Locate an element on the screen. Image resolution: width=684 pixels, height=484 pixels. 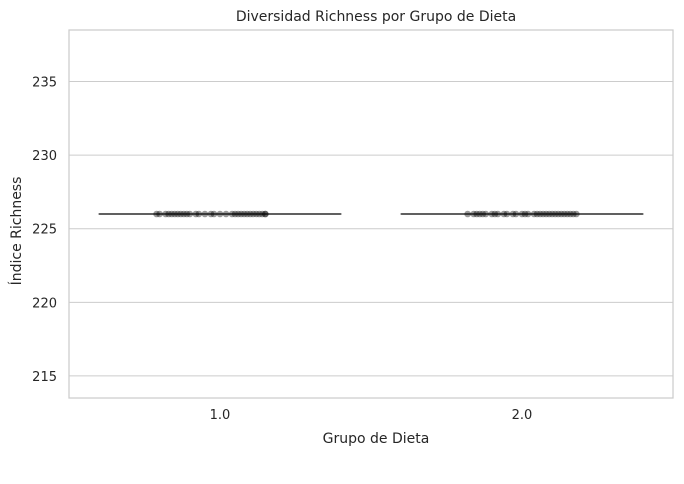
y-tick-label: 235 is located at coordinates (44, 83).